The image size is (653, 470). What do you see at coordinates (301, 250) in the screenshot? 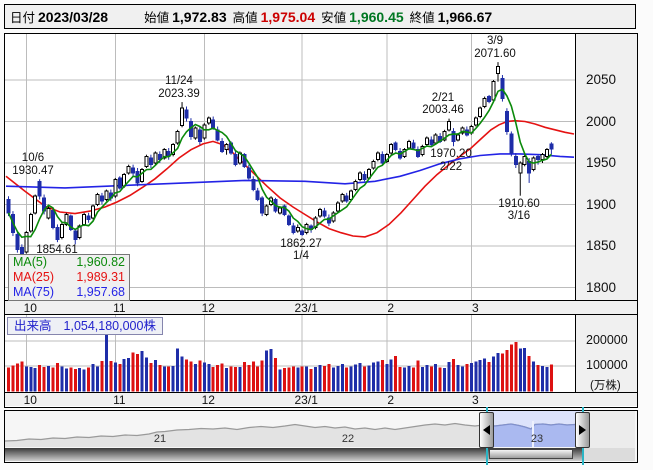
I see `chart-annotation: 1862.27 1/4` at bounding box center [301, 250].